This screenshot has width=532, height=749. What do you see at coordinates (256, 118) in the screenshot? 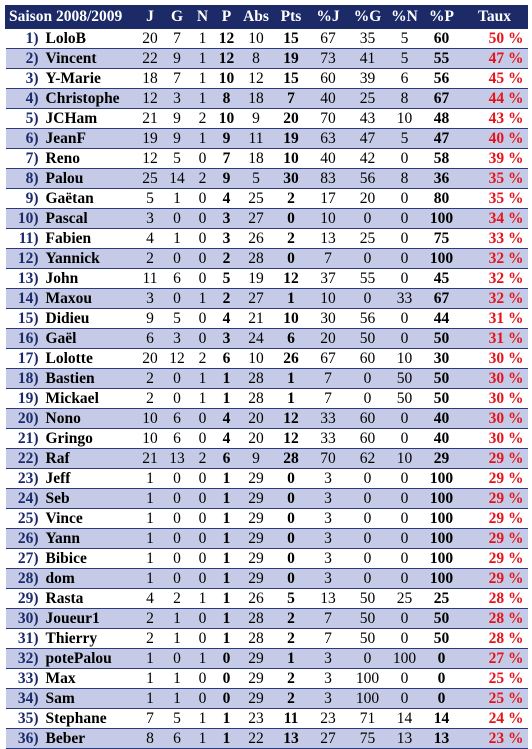
I see `cell-abs: 9` at bounding box center [256, 118].